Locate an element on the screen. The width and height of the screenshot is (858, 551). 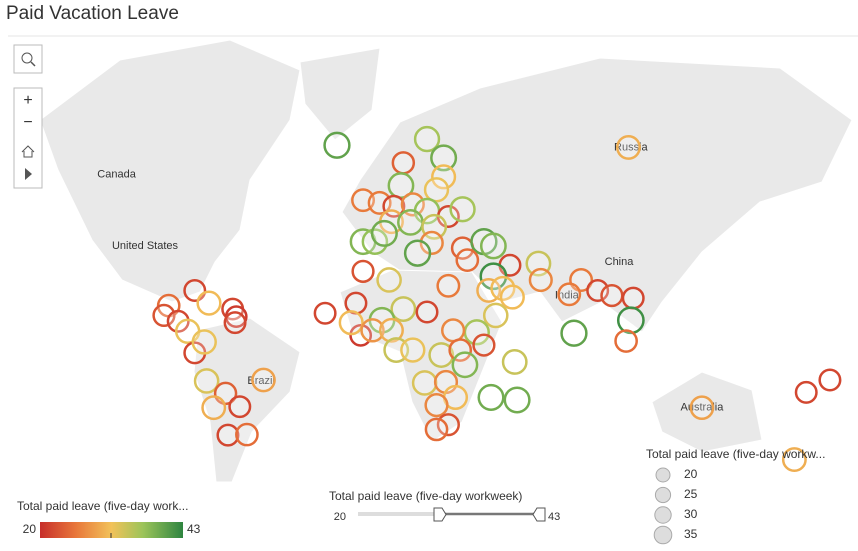
north-america is located at coordinates (170, 171).